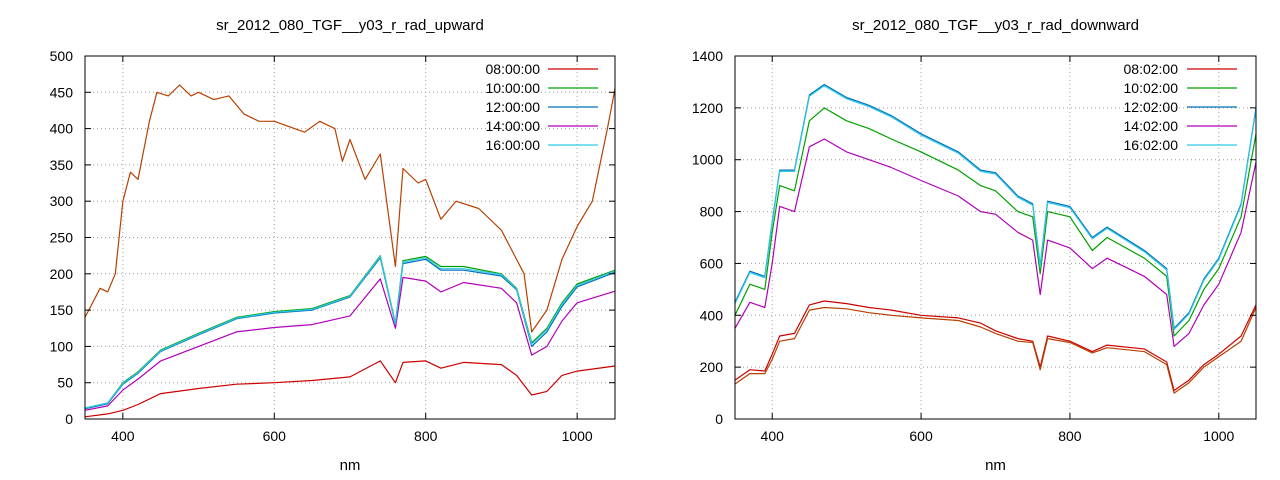 The width and height of the screenshot is (1280, 480). I want to click on chart-title: sr_2012_080_TGF__y03_r_rad_upward, so click(350, 25).